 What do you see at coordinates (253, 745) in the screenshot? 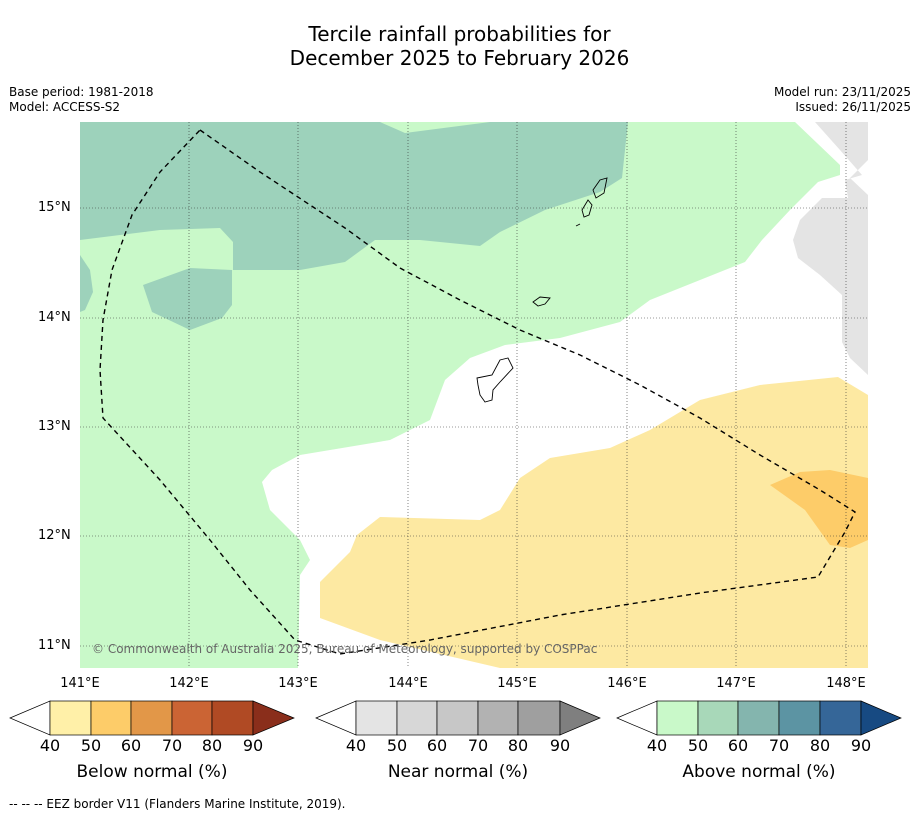
I see `cb-below-tick-90: 90` at bounding box center [253, 745].